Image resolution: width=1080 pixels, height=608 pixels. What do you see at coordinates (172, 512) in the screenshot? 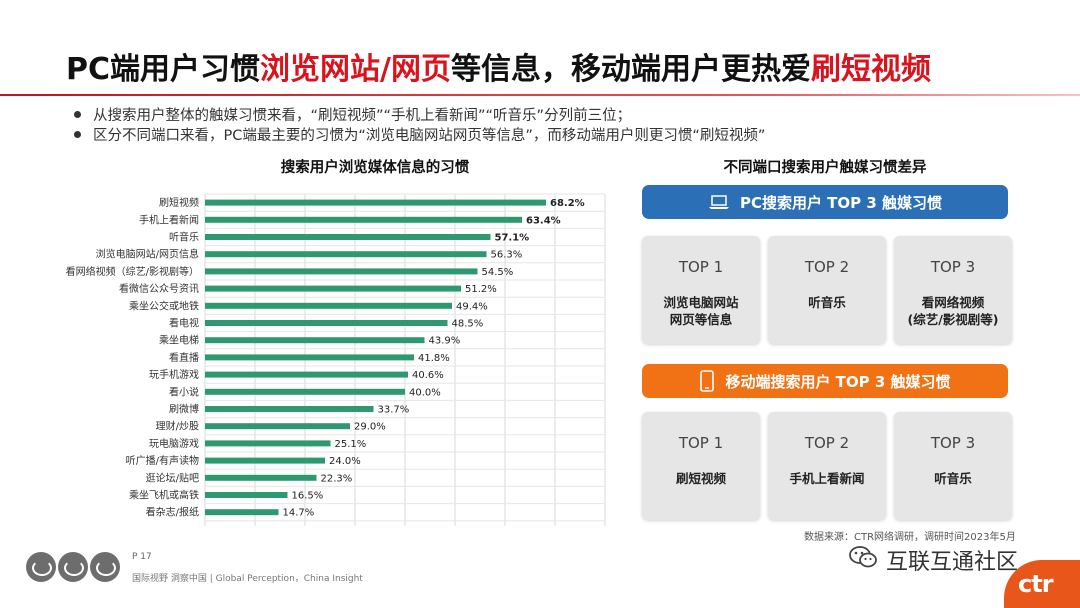
I see `category-label: 看杂志/报纸` at bounding box center [172, 512].